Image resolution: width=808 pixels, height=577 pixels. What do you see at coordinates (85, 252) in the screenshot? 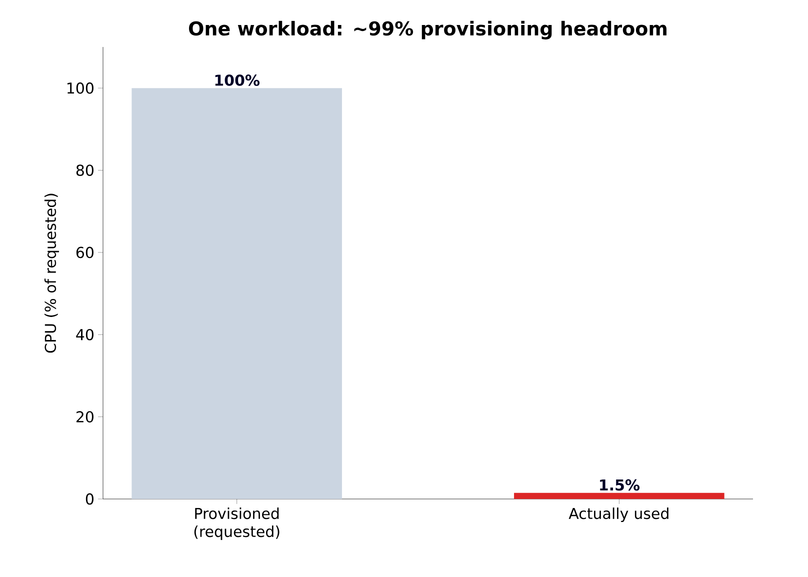
I see `y-tick-label: 60` at bounding box center [85, 252].